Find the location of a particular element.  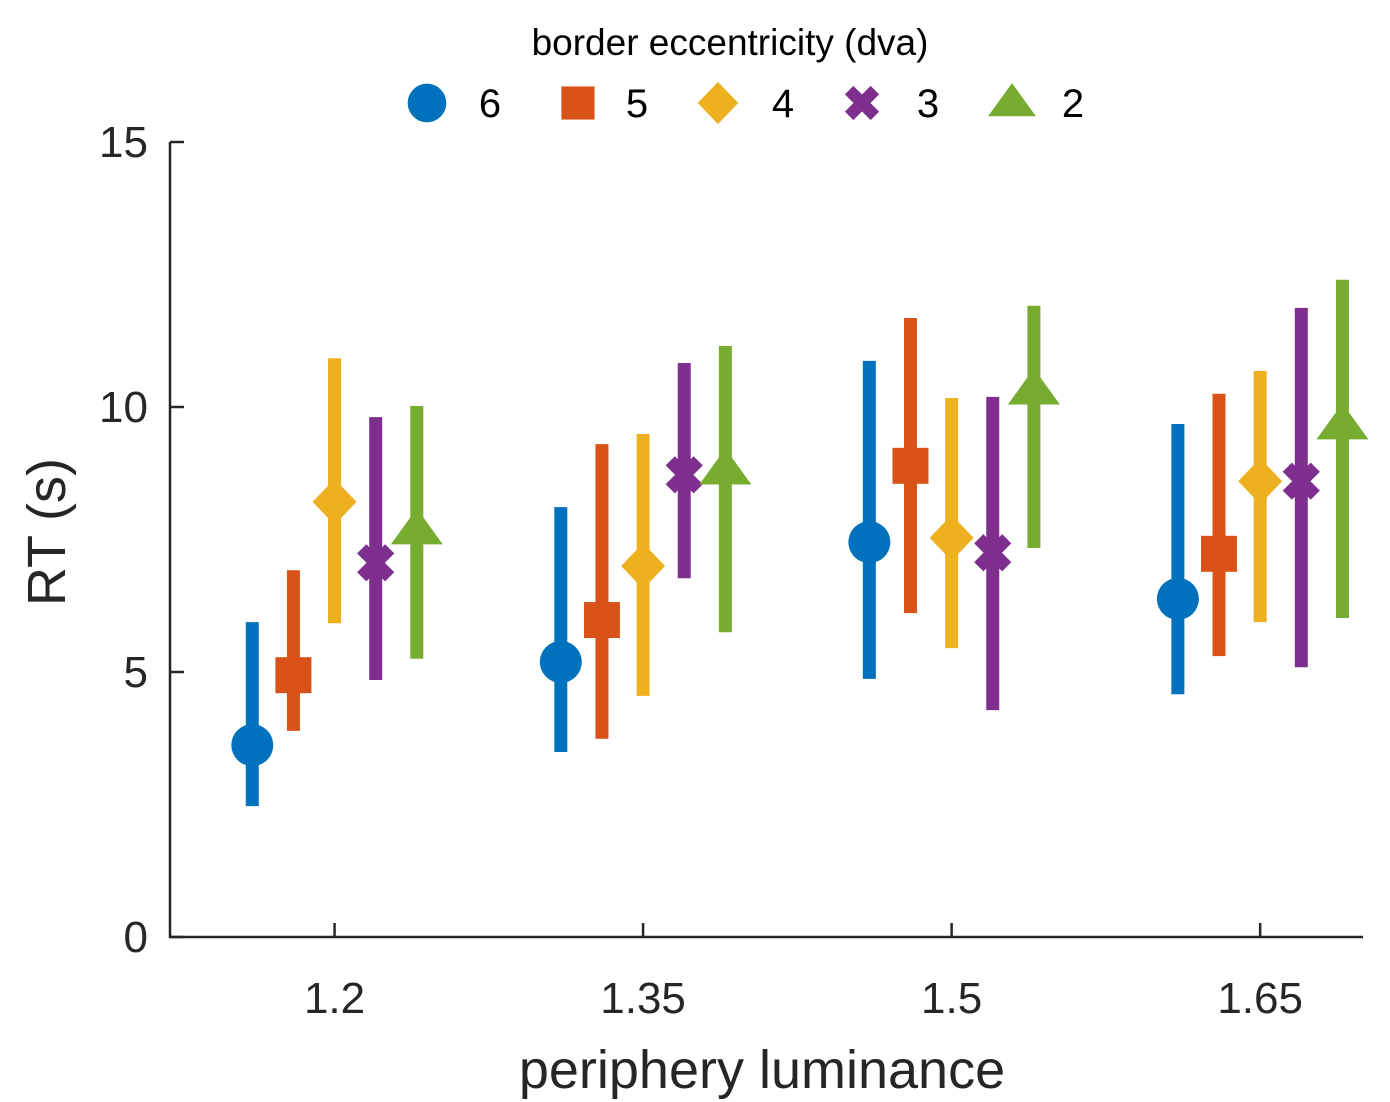

x-tick-label: 1.5 is located at coordinates (951, 998).